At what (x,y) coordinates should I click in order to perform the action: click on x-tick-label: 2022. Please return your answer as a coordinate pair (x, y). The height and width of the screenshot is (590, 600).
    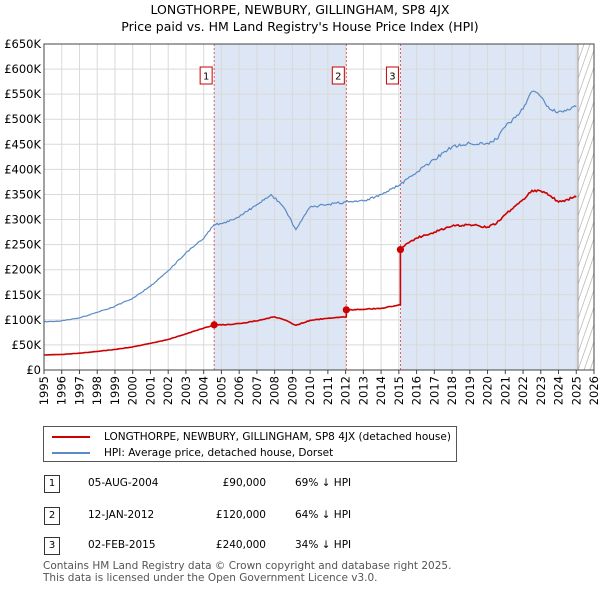
    Looking at the image, I should click on (523, 390).